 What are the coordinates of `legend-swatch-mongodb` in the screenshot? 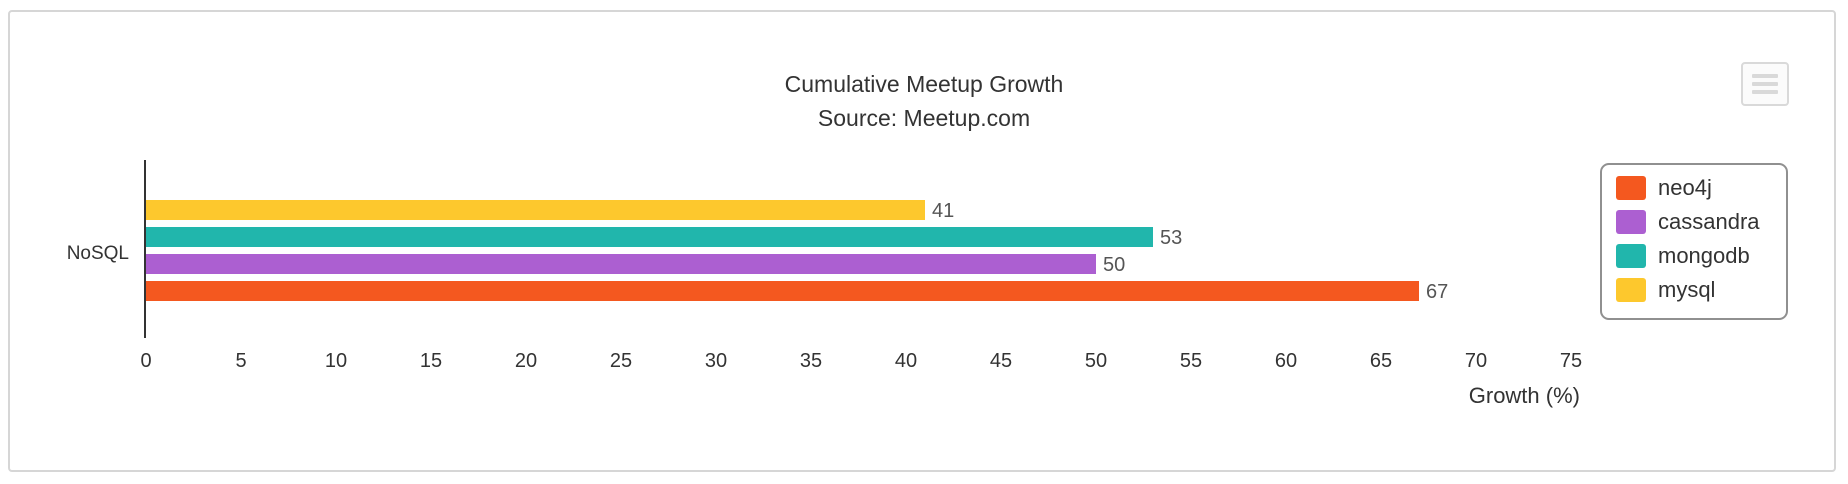 It's located at (1631, 256).